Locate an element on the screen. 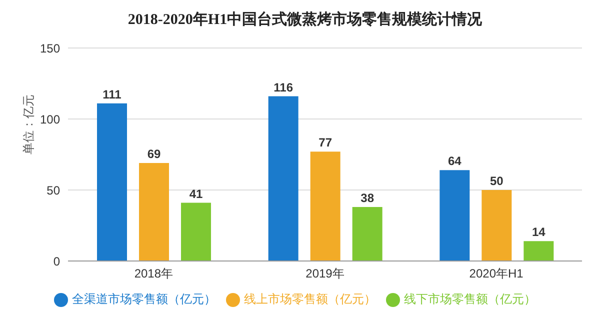 The height and width of the screenshot is (323, 610). y-tick-label: 50 is located at coordinates (53, 190).